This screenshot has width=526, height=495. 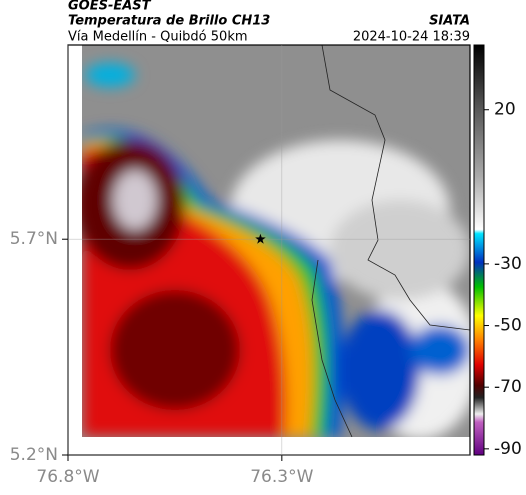 What do you see at coordinates (34, 455) in the screenshot?
I see `y-tick-label: 5.2°N` at bounding box center [34, 455].